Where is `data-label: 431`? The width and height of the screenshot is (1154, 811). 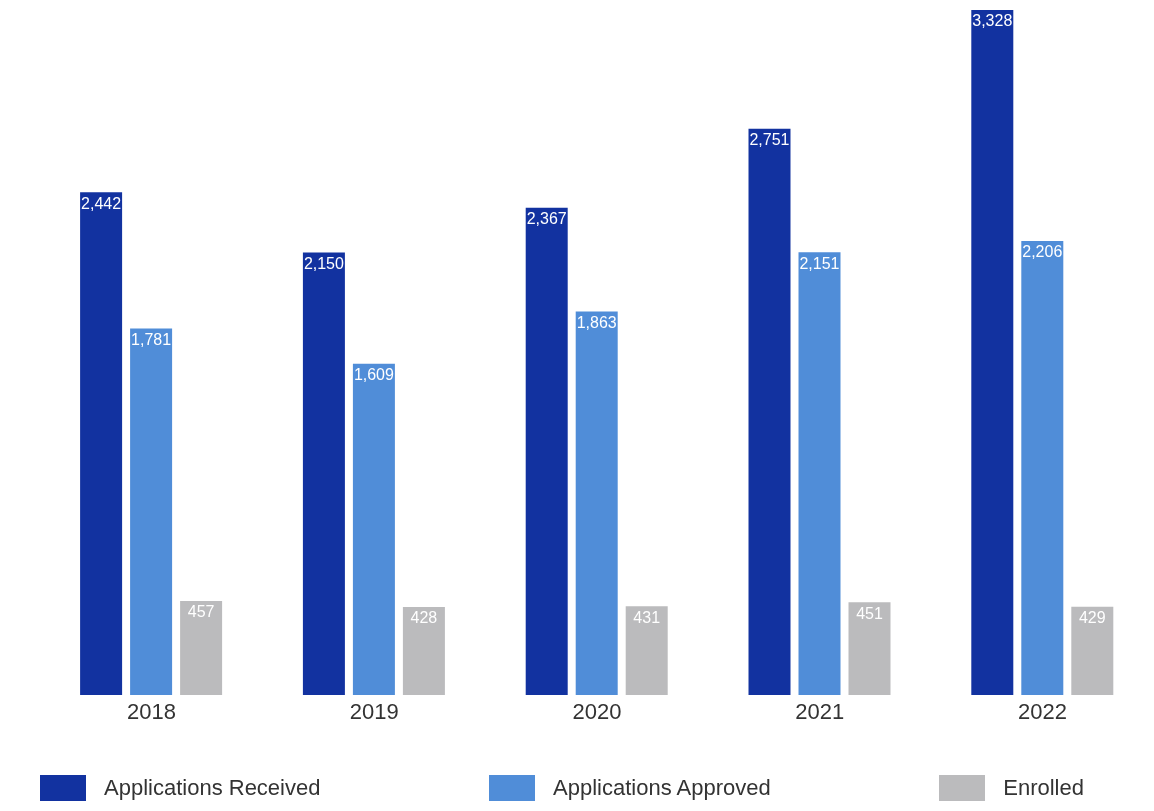
data-label: 431 is located at coordinates (647, 617).